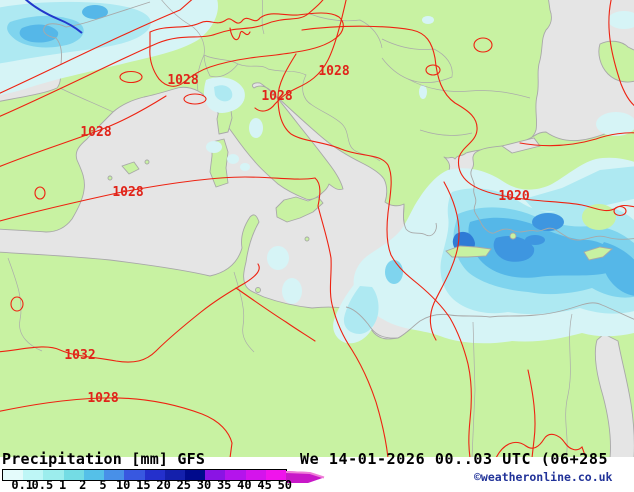 The height and width of the screenshot is (492, 634). What do you see at coordinates (62, 485) in the screenshot?
I see `colorbar-tick-label: 1` at bounding box center [62, 485].